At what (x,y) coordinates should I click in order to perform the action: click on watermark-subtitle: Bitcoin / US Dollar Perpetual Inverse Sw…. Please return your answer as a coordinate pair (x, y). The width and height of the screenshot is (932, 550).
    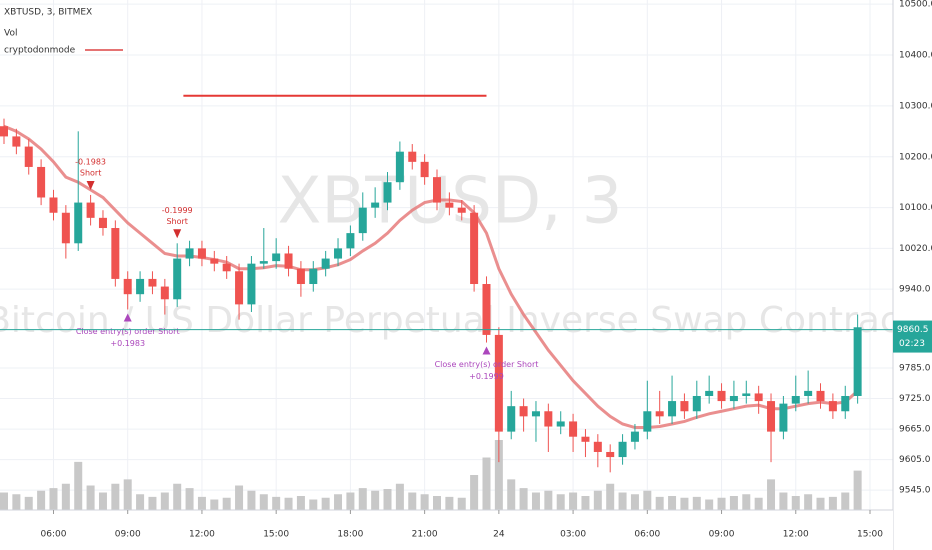
    Looking at the image, I should click on (457, 320).